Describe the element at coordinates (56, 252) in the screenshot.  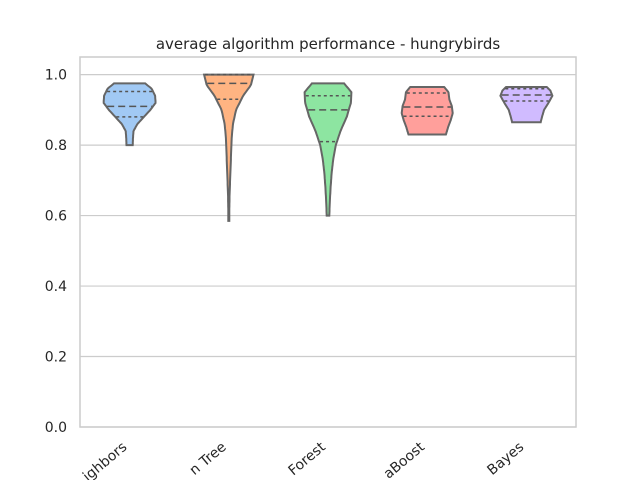
I see `y-tick-labels: 0.0 0.2 0.4 0.6 0.8 1.0` at that location.